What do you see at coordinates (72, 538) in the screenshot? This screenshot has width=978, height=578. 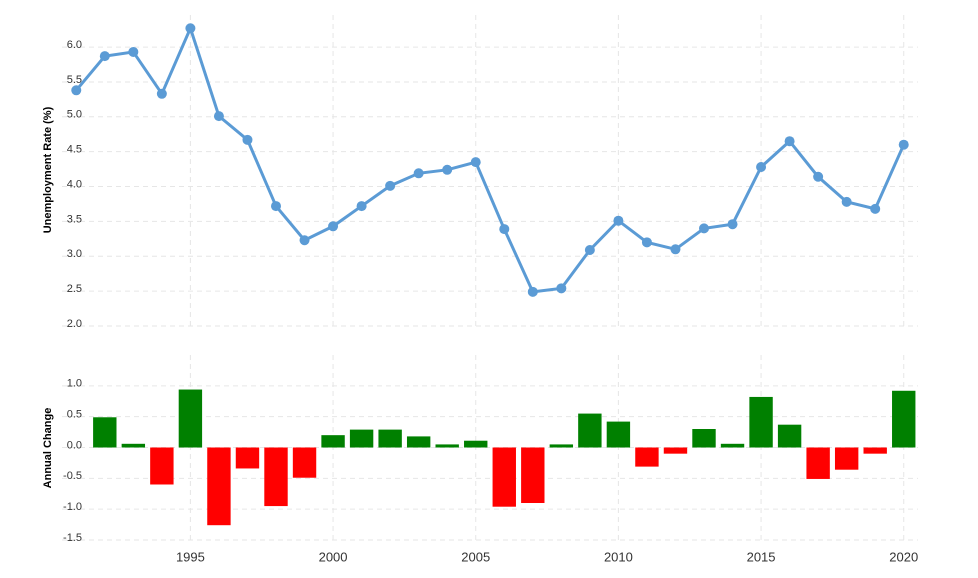 I see `y-tick-label: -1.5` at bounding box center [72, 538].